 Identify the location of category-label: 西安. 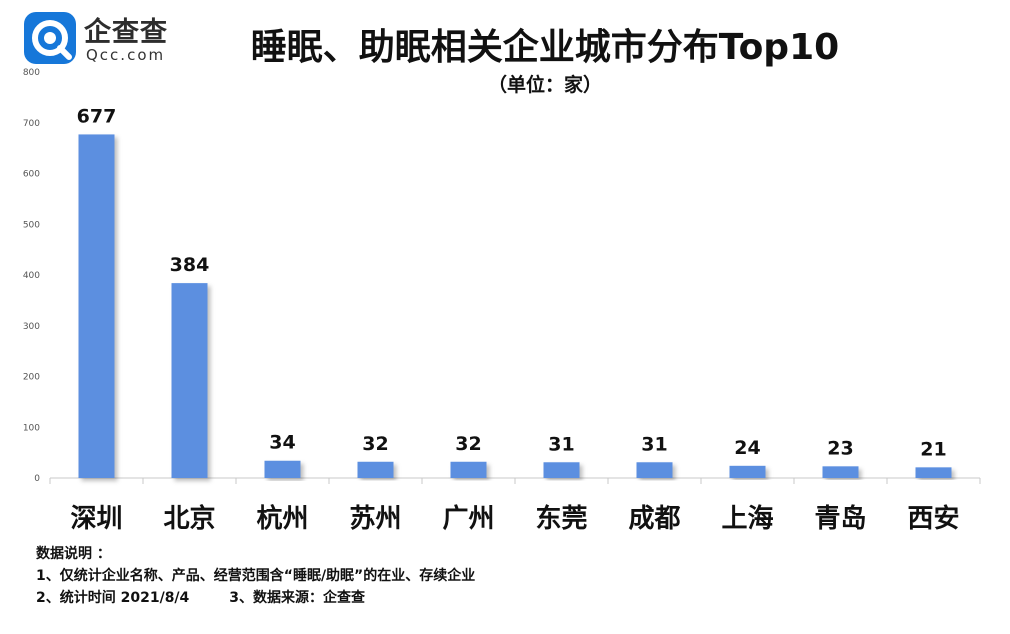
(933, 519).